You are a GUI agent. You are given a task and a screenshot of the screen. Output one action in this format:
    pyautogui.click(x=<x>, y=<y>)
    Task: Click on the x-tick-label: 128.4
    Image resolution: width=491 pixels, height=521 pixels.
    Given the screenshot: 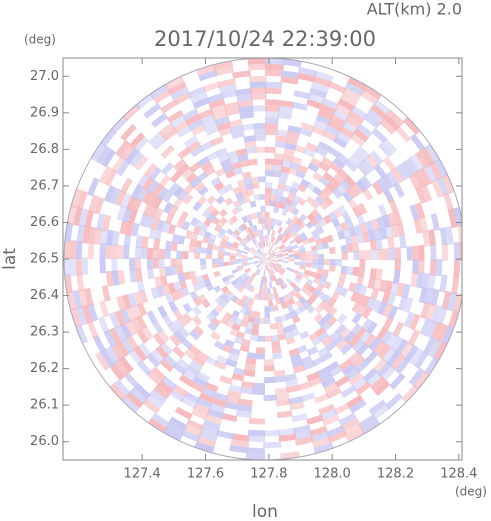 What is the action you would take?
    pyautogui.click(x=458, y=474)
    